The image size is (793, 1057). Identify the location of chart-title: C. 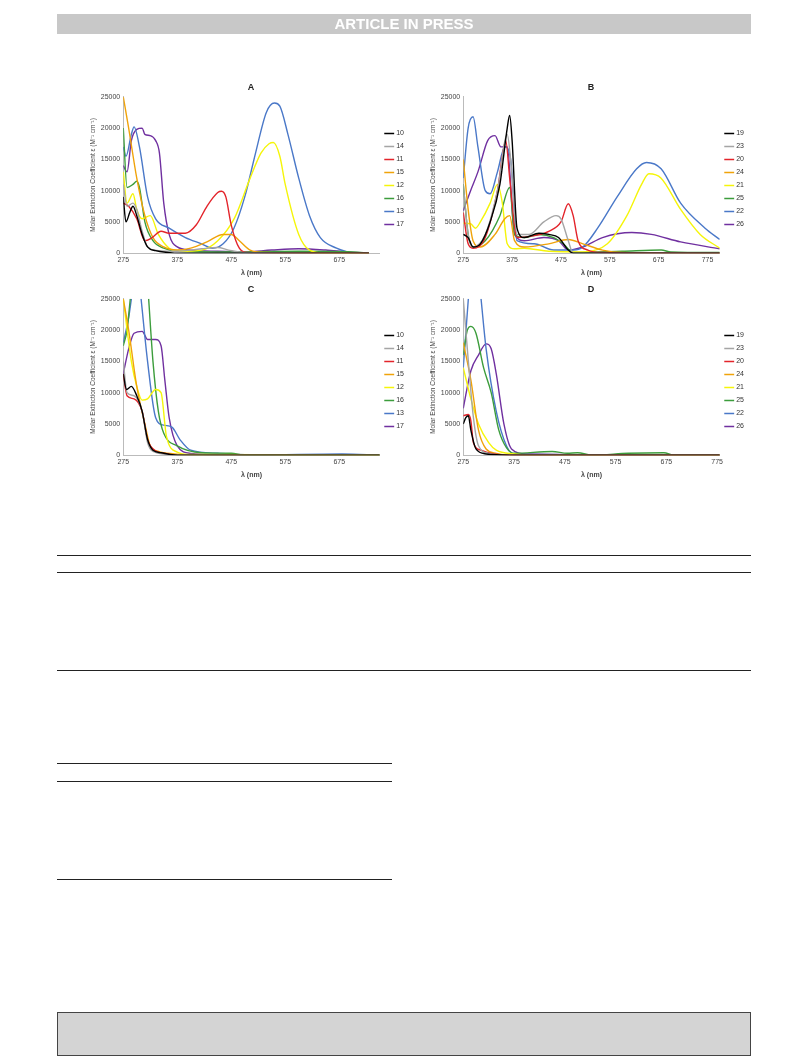
(251, 288).